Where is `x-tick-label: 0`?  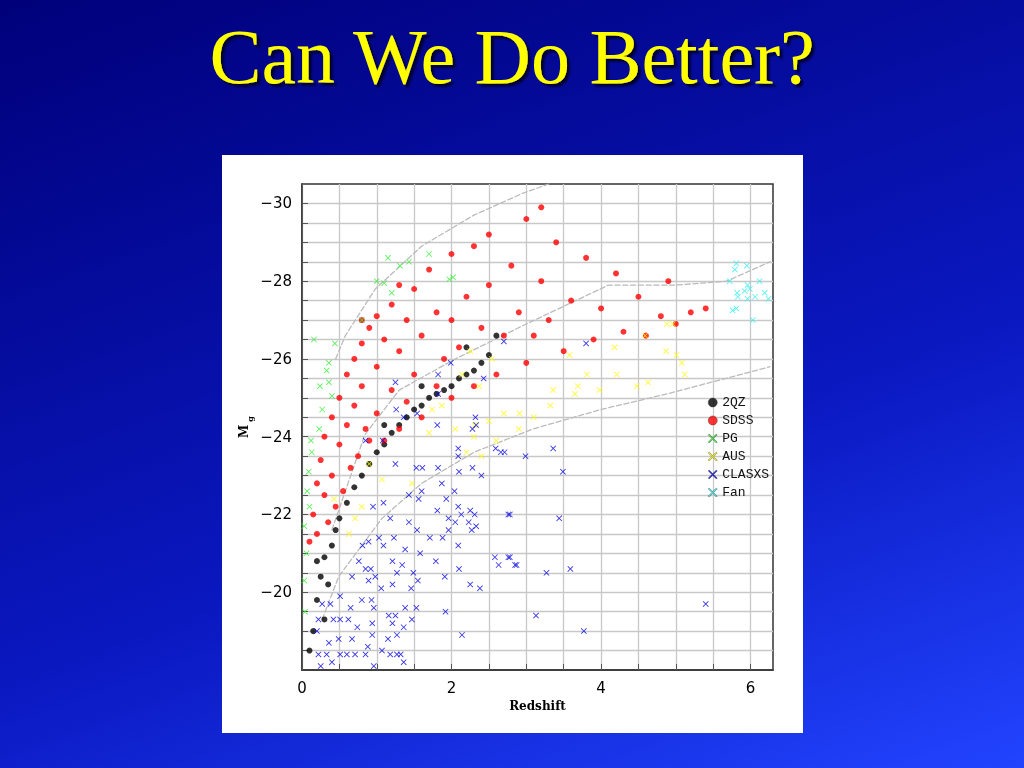 x-tick-label: 0 is located at coordinates (302, 687).